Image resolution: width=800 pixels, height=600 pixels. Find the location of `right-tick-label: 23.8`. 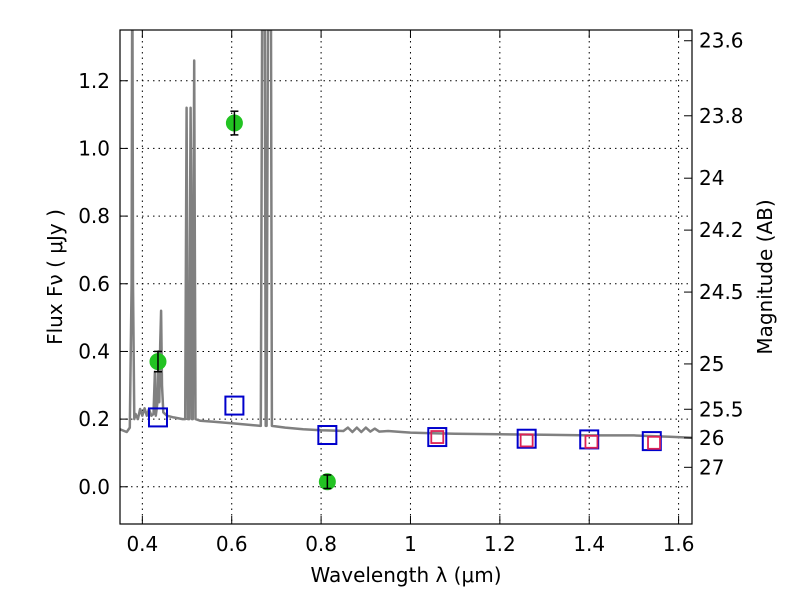

right-tick-label: 23.8 is located at coordinates (721, 116).